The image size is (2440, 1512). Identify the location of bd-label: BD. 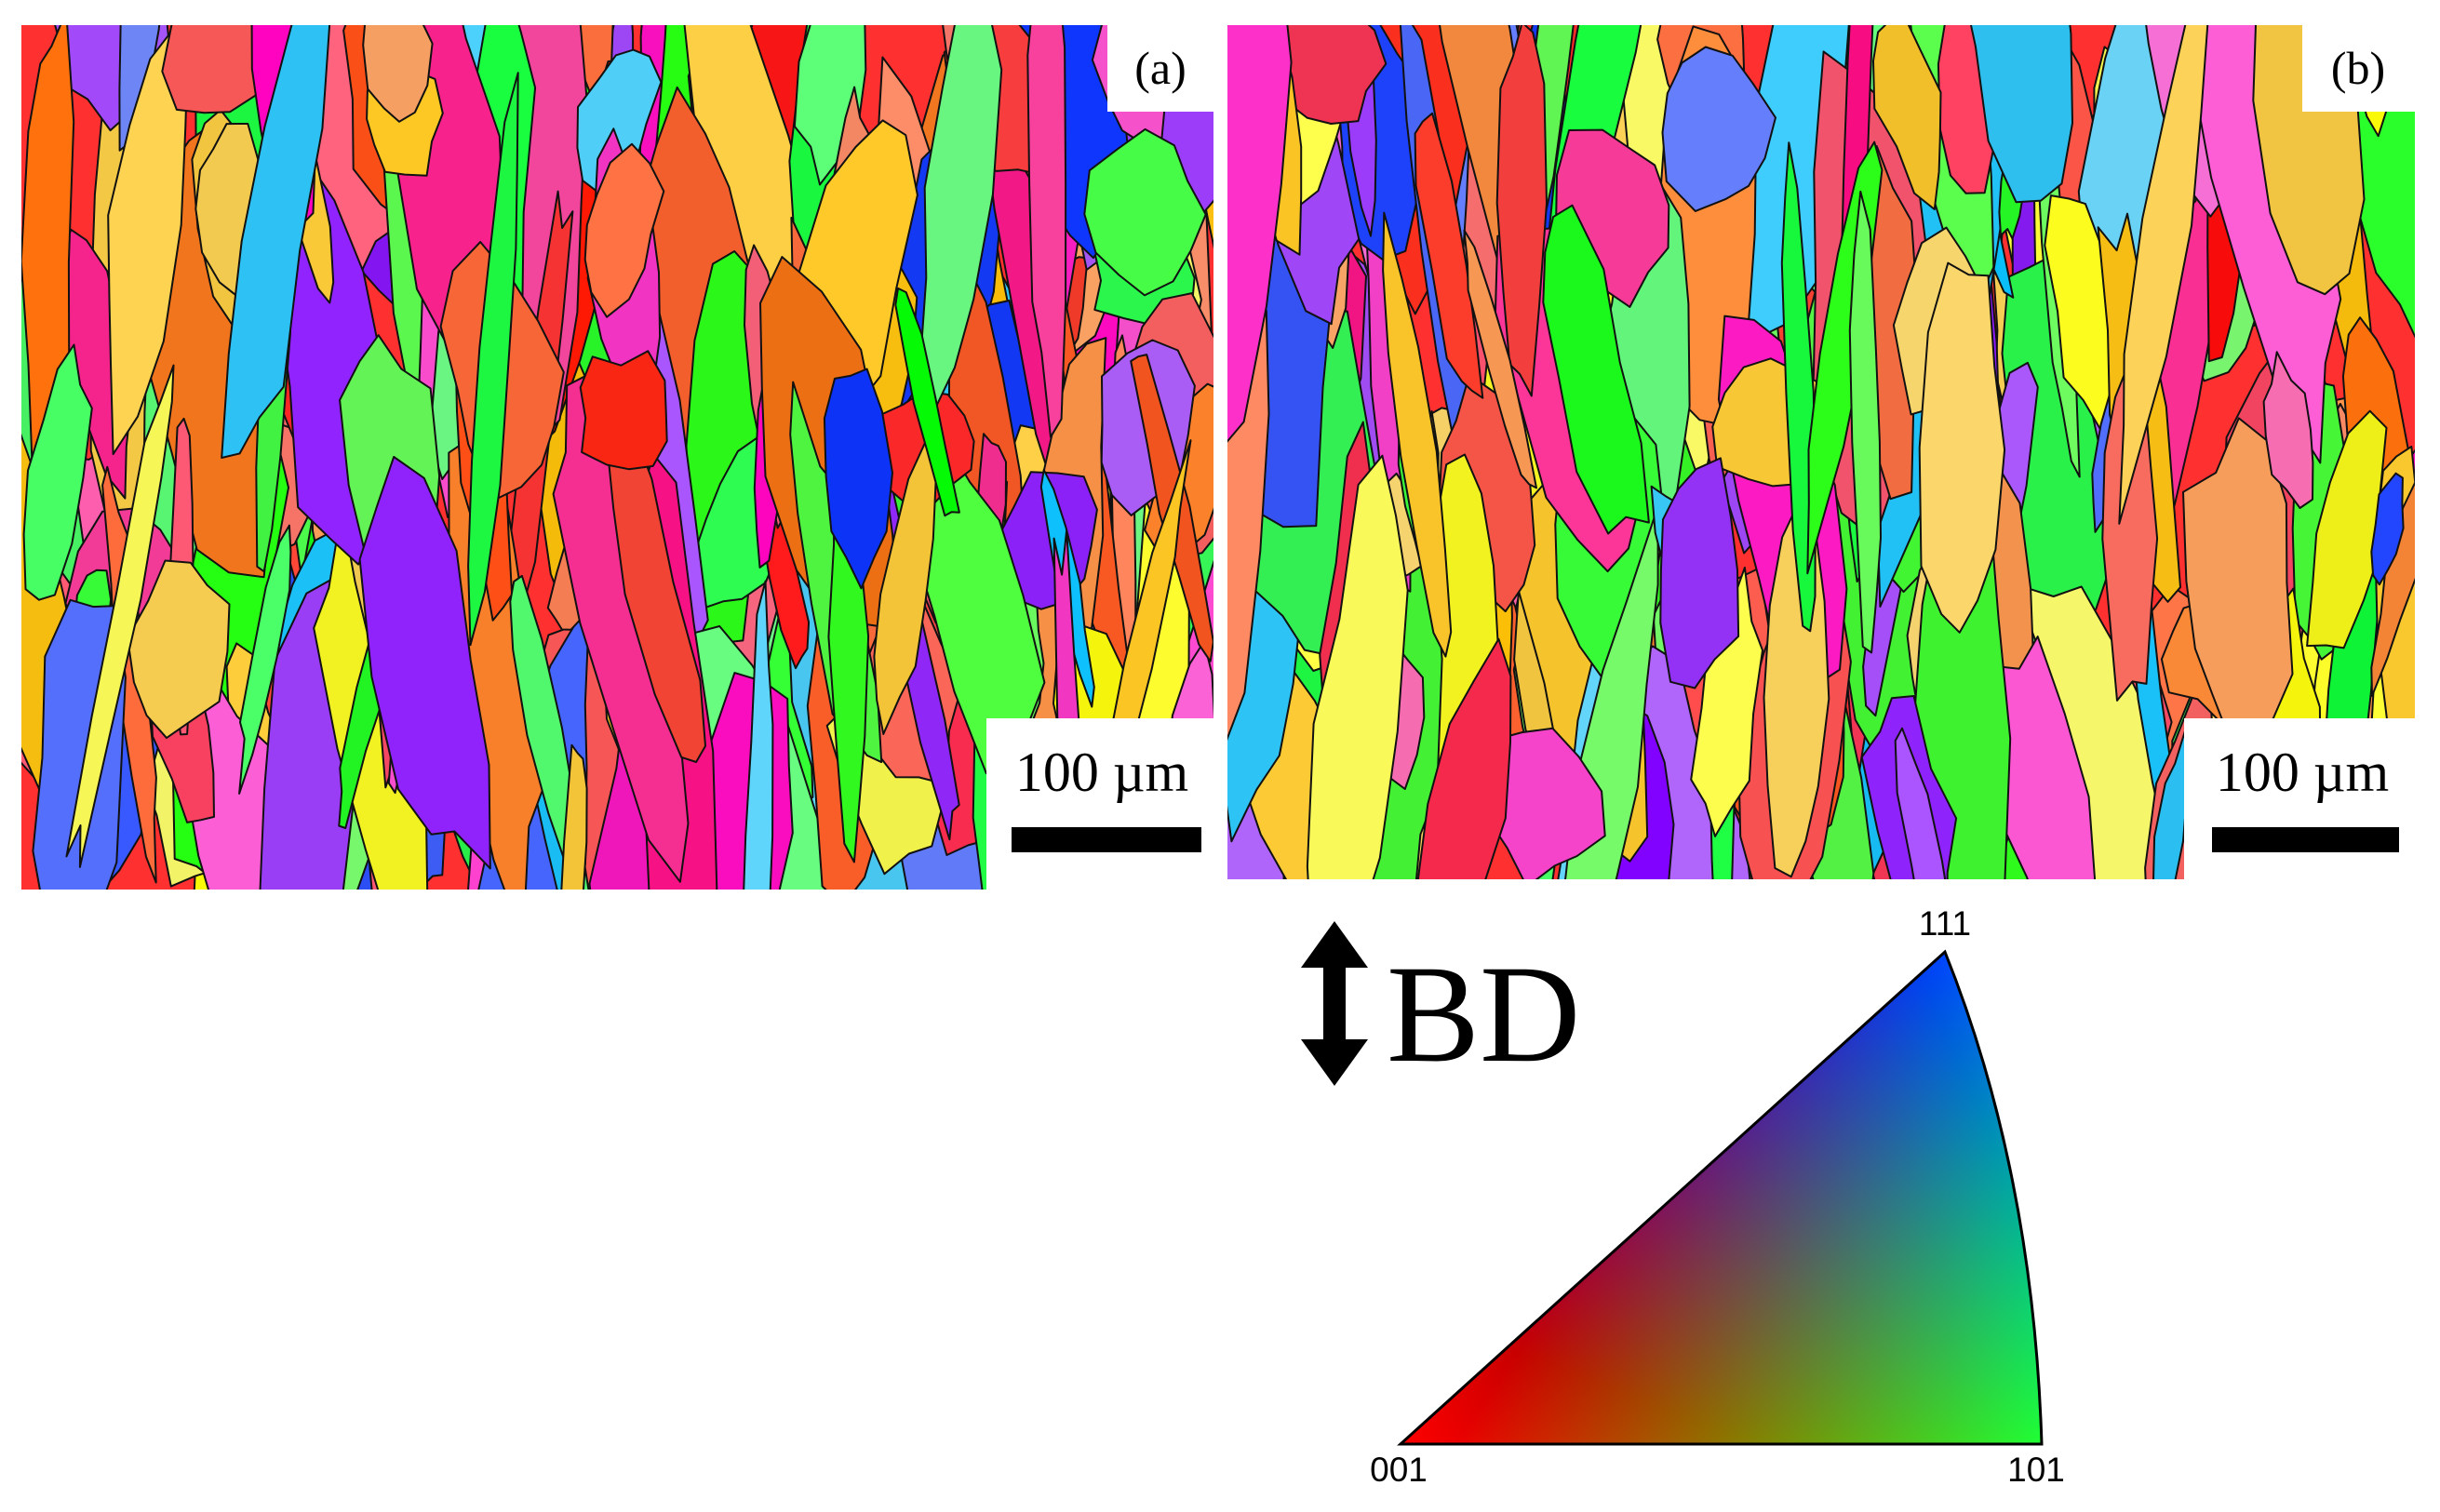
(1483, 1014).